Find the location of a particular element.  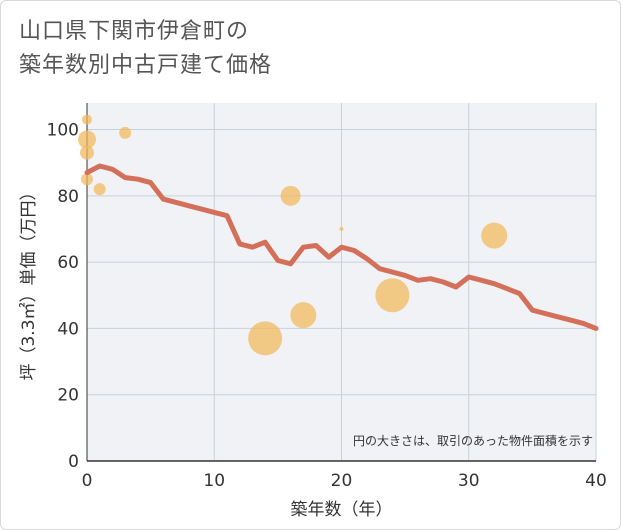

chart-title-line-2: 築年数別中古戸建て価格 is located at coordinates (146, 65).